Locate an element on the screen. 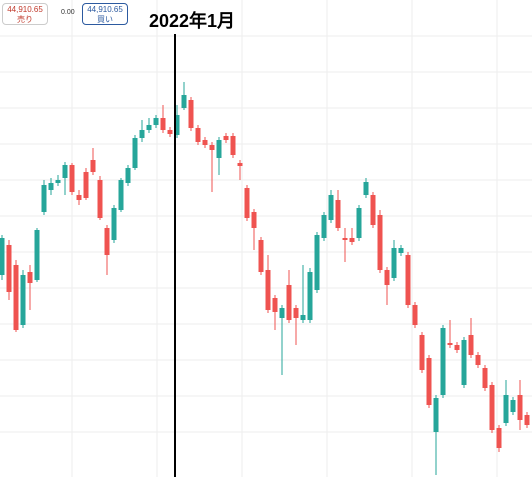  buy-button: 44,910.65 買い is located at coordinates (105, 14).